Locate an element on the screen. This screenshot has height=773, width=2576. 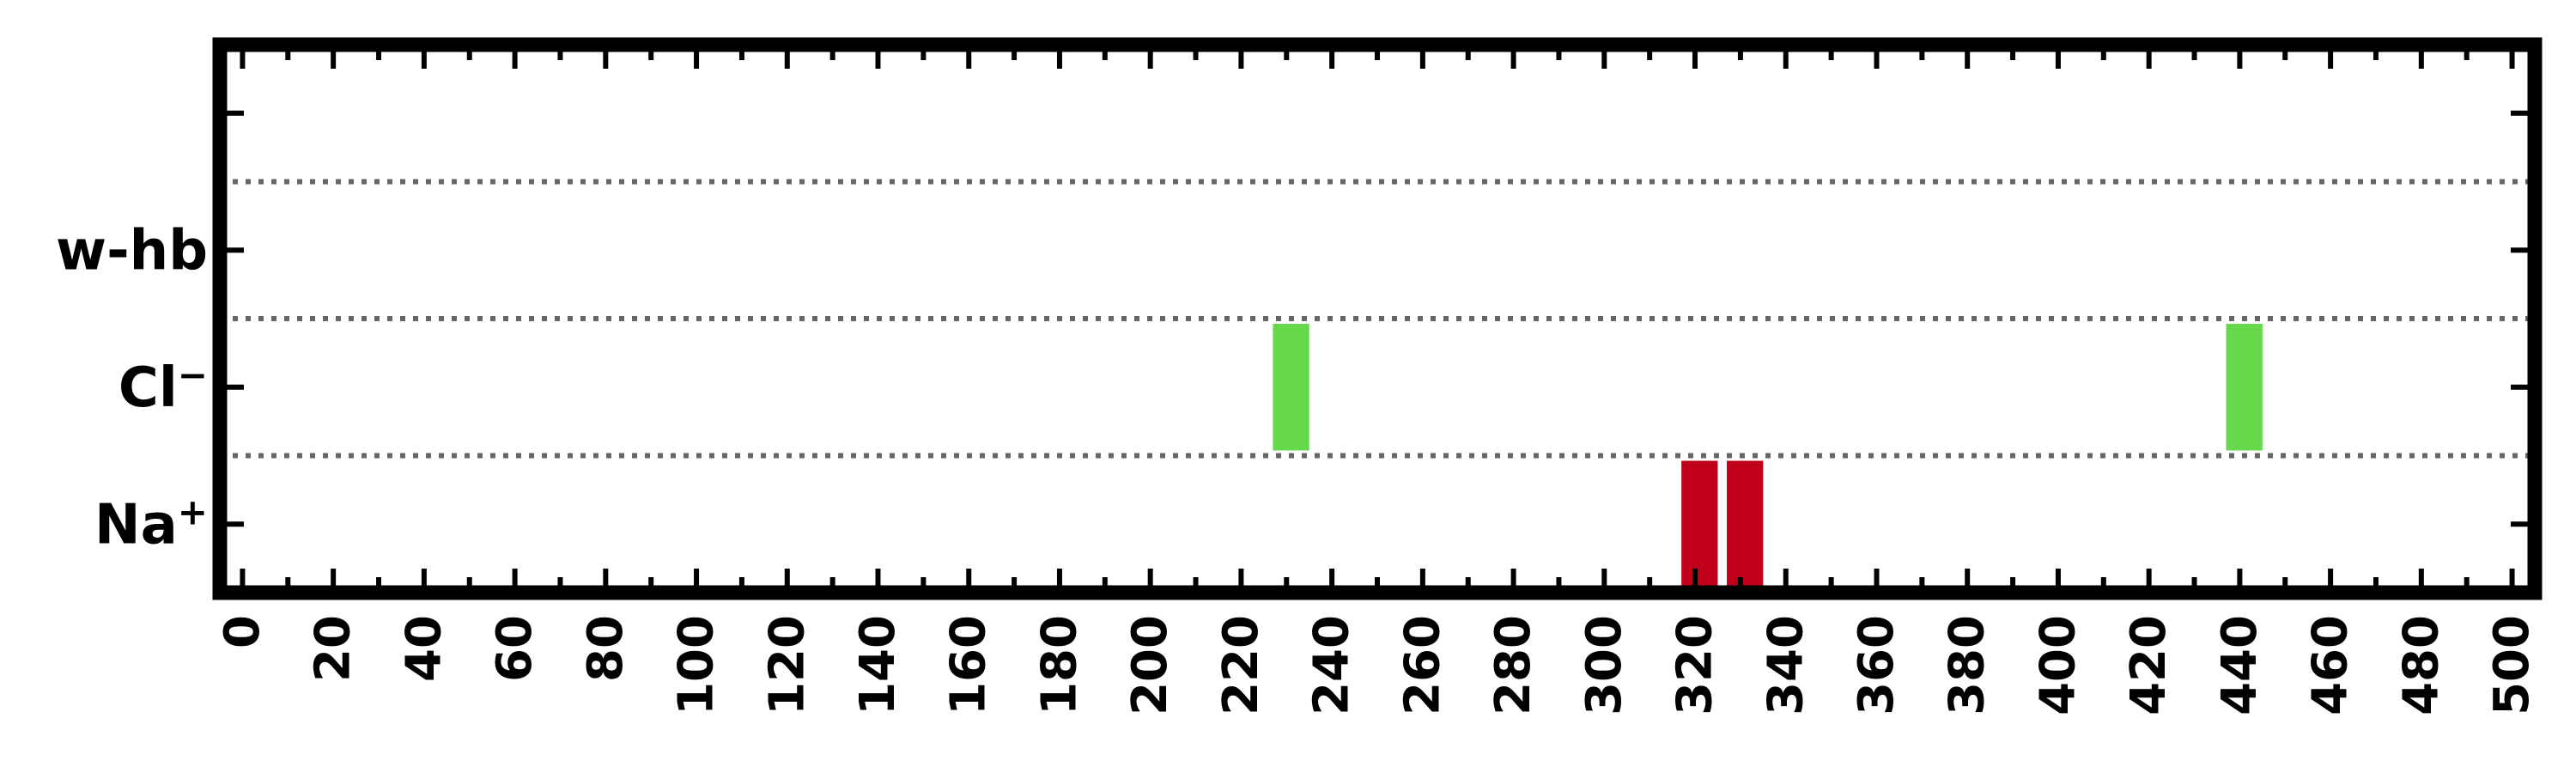
category-label-text: Cl is located at coordinates (148, 388).